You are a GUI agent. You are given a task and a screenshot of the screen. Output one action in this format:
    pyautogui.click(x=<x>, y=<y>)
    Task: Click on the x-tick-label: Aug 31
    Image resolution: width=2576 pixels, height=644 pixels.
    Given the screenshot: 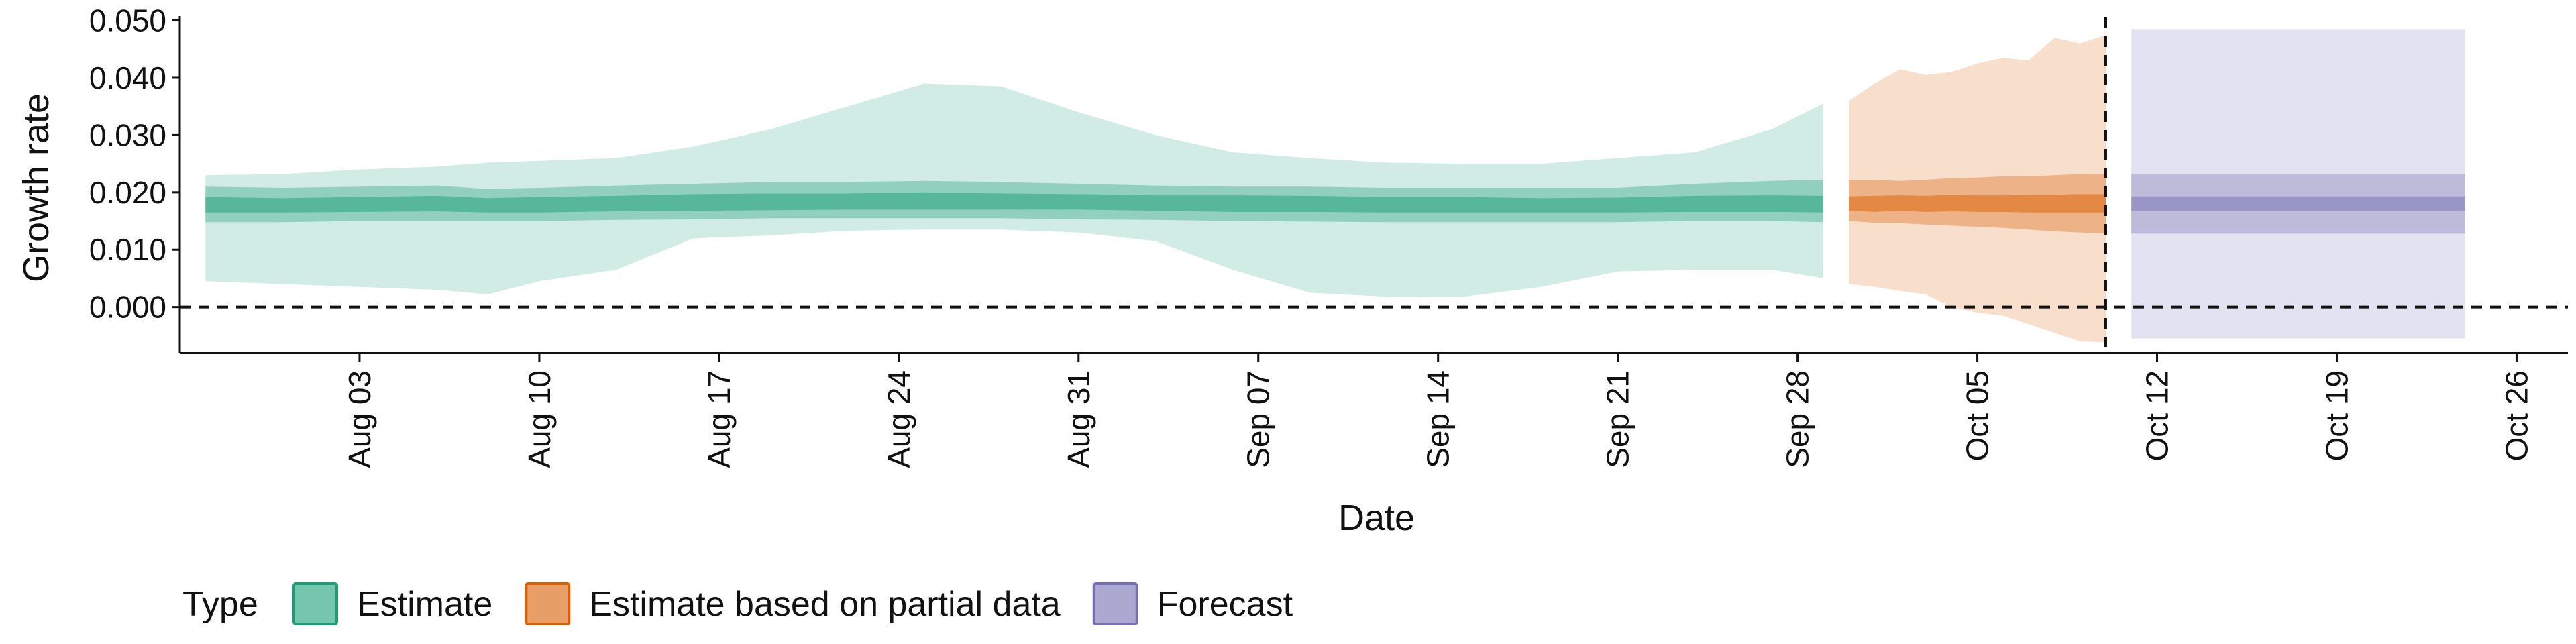 What is the action you would take?
    pyautogui.click(x=1078, y=419)
    